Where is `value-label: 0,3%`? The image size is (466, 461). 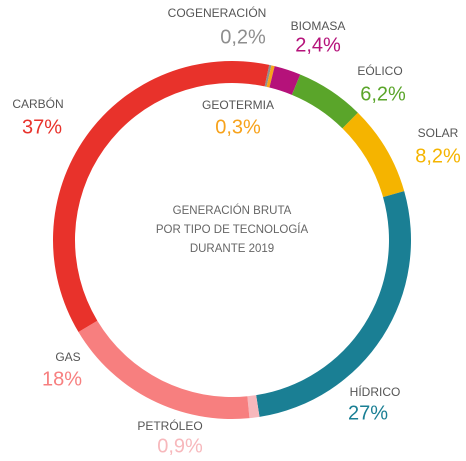
value-label: 0,3% is located at coordinates (238, 127).